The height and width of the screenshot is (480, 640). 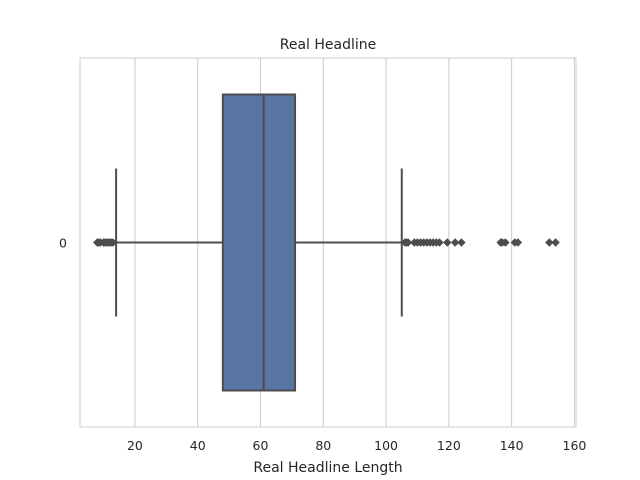 I want to click on x-tick-label-20: 20, so click(x=135, y=445).